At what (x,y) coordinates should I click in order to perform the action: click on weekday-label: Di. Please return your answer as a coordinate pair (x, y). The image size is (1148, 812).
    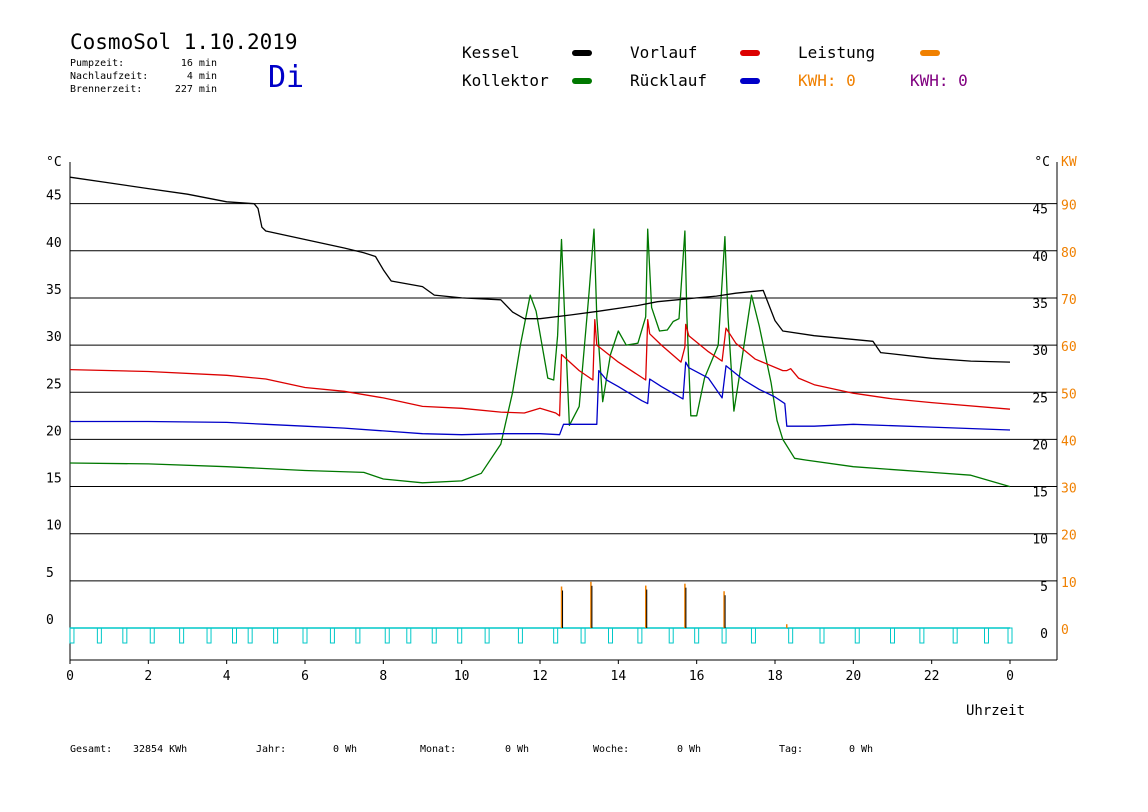
    Looking at the image, I should click on (286, 77).